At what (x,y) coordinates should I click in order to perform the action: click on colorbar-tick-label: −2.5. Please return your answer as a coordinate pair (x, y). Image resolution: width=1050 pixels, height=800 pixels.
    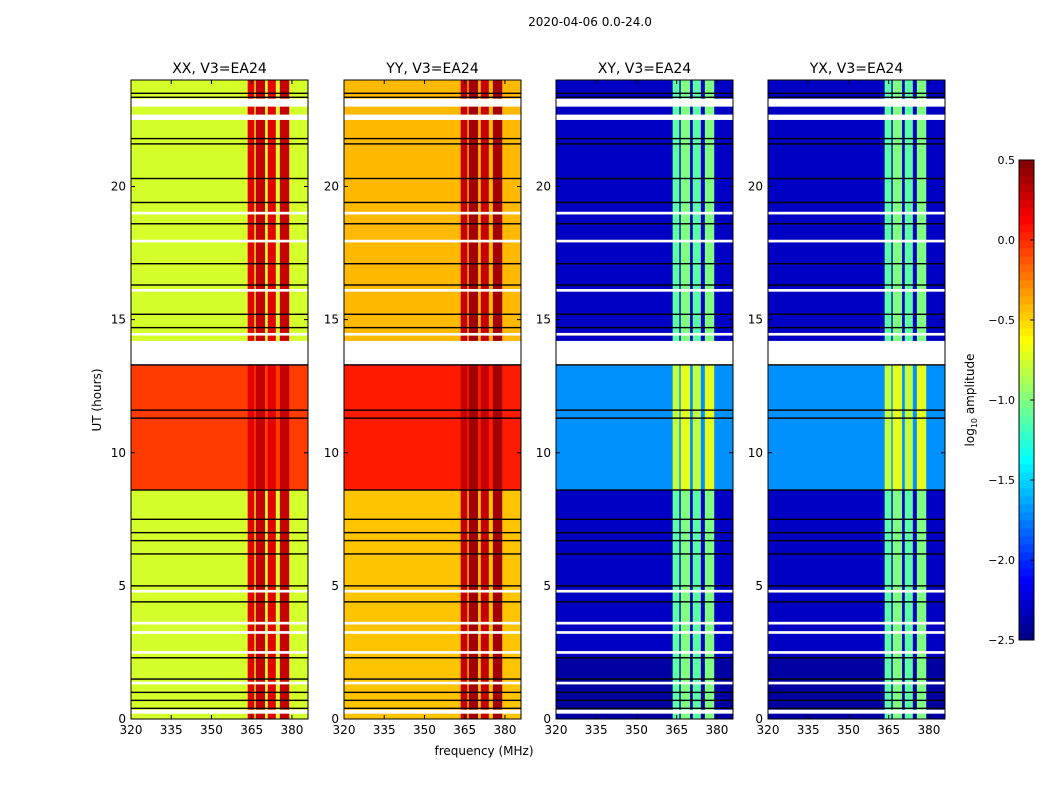
    Looking at the image, I should click on (1001, 640).